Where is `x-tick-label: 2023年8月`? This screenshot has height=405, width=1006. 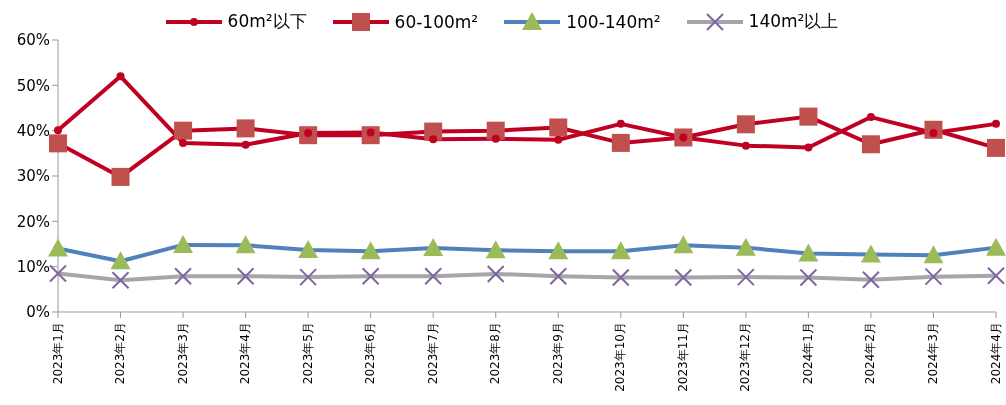
x-tick-label: 2023年8月 is located at coordinates (495, 353).